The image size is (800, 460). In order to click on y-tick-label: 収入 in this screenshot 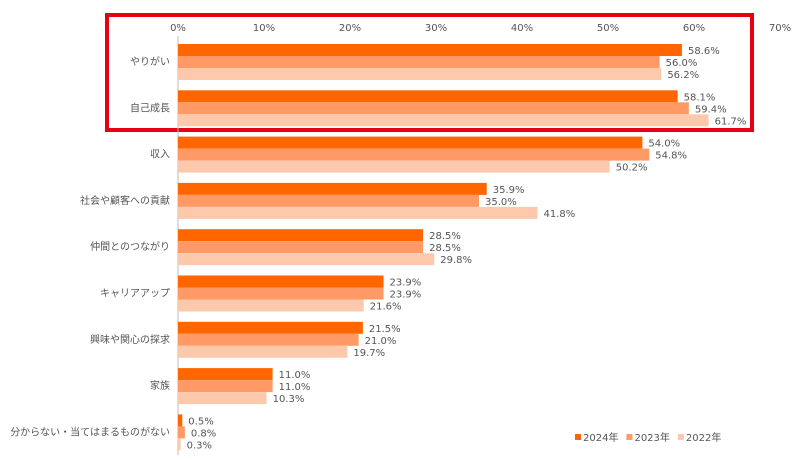, I will do `click(160, 155)`.